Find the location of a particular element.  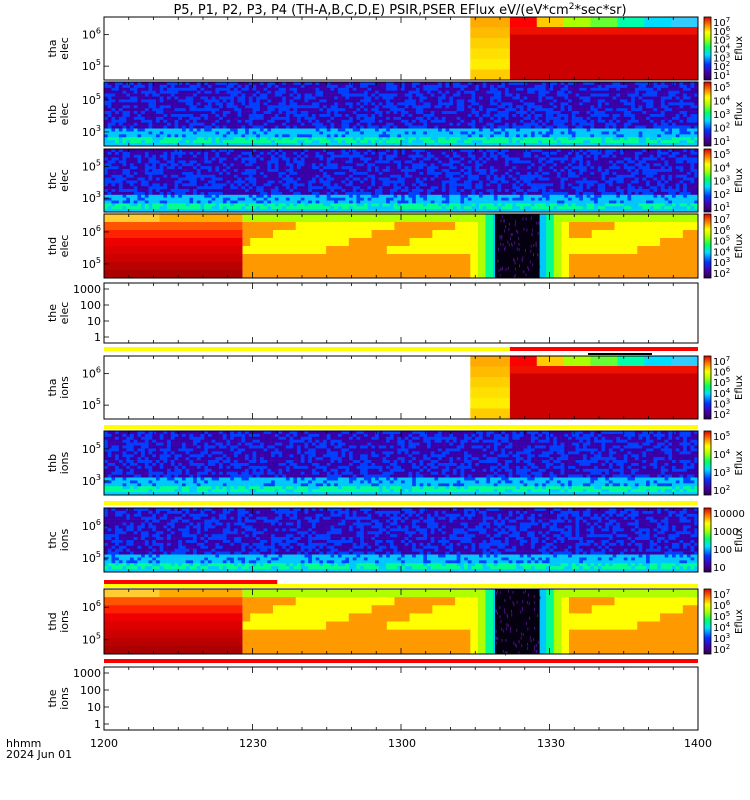

panel-label: thaelec is located at coordinates (58, 48).